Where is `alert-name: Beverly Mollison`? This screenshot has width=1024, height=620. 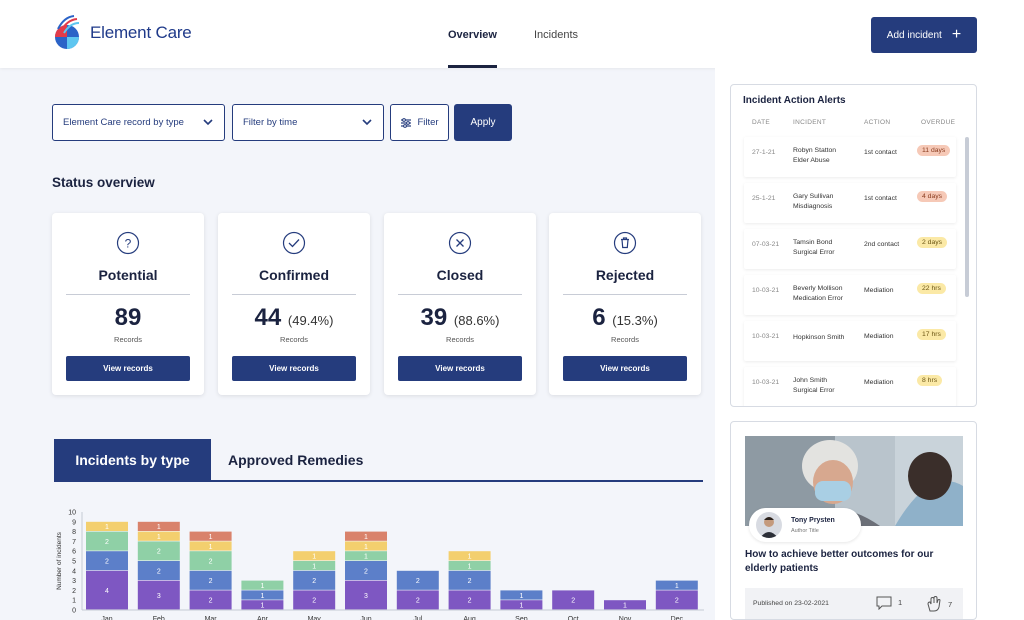
alert-name: Beverly Mollison is located at coordinates (818, 288).